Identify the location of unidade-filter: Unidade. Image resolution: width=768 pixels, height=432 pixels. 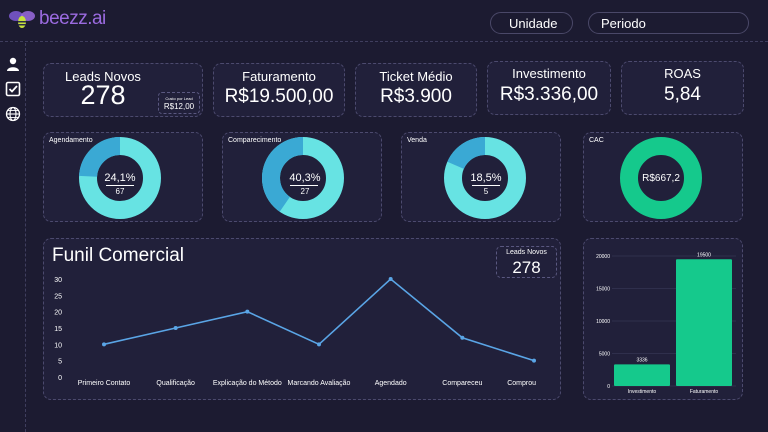
(531, 23).